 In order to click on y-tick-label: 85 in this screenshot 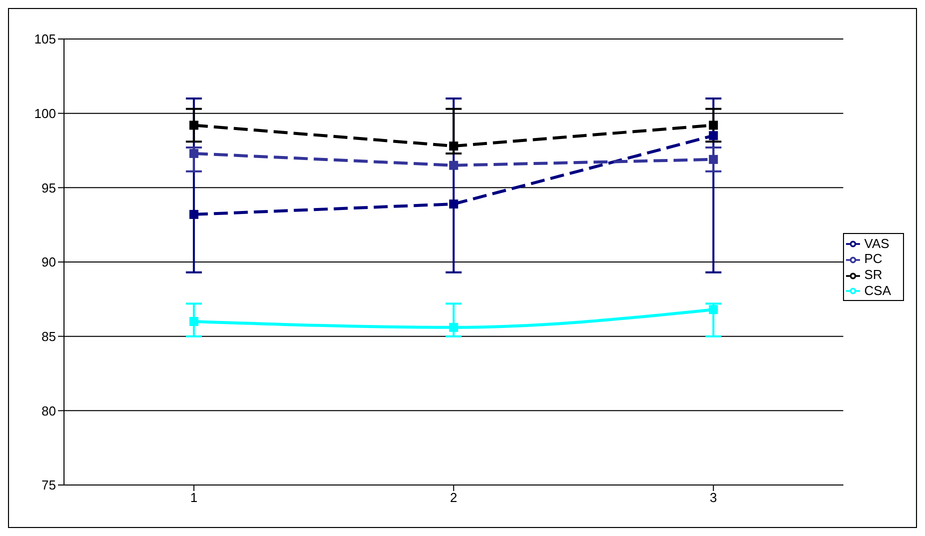, I will do `click(49, 336)`.